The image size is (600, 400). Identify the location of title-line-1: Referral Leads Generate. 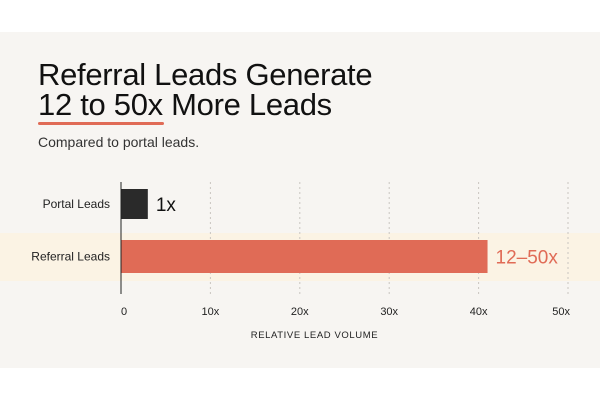
(205, 74).